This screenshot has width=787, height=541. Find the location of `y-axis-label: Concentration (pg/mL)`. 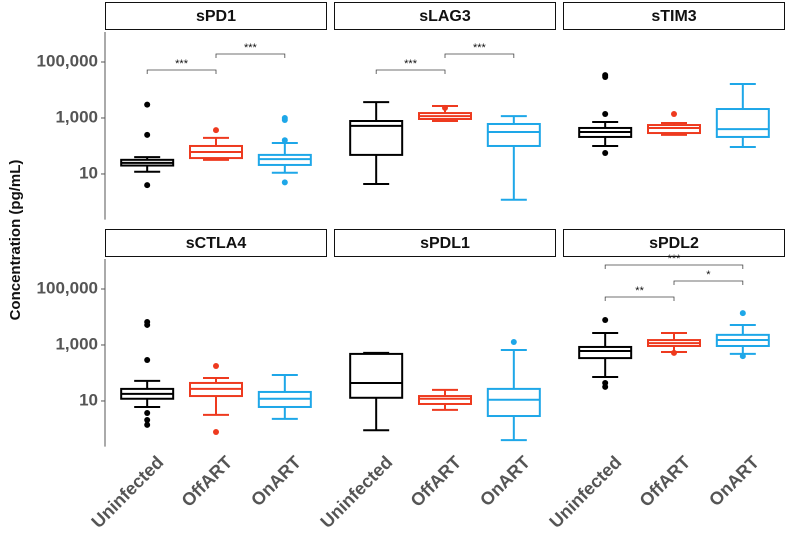

y-axis-label: Concentration (pg/mL) is located at coordinates (15, 240).